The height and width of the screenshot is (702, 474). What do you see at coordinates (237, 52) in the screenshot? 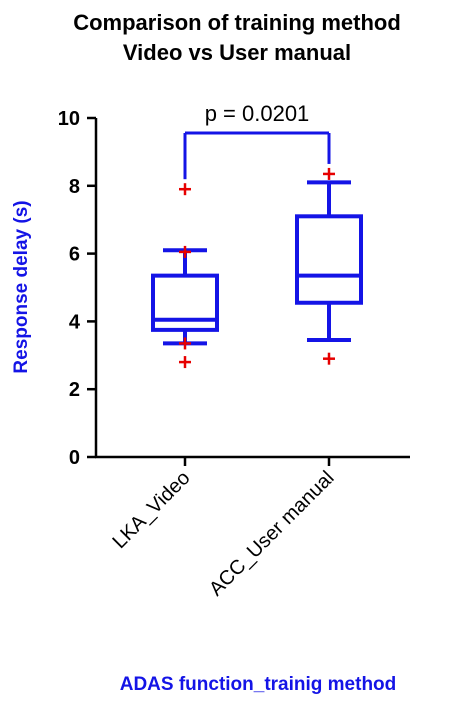
I see `chart-title-line-2: Video vs User manual` at bounding box center [237, 52].